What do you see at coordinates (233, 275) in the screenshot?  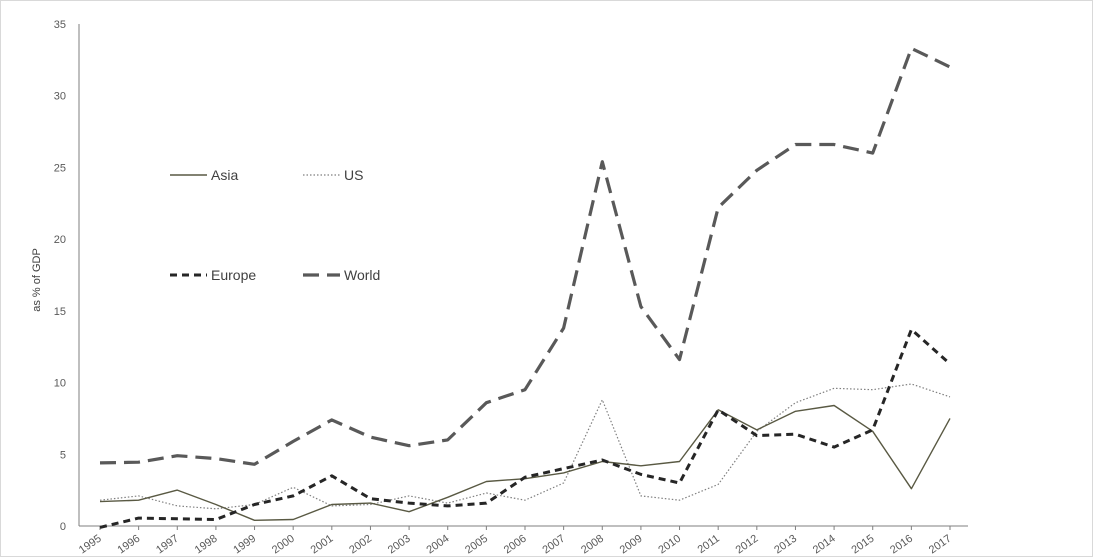 I see `legend-label-europe: Europe` at bounding box center [233, 275].